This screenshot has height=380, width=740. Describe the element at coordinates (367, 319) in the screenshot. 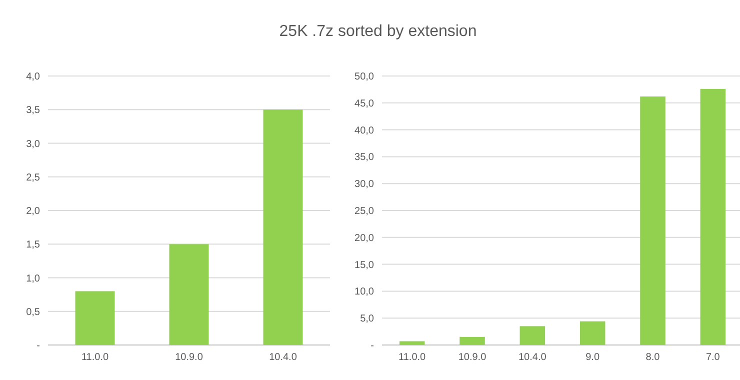

I see `y-tick-label: 5,0` at that location.